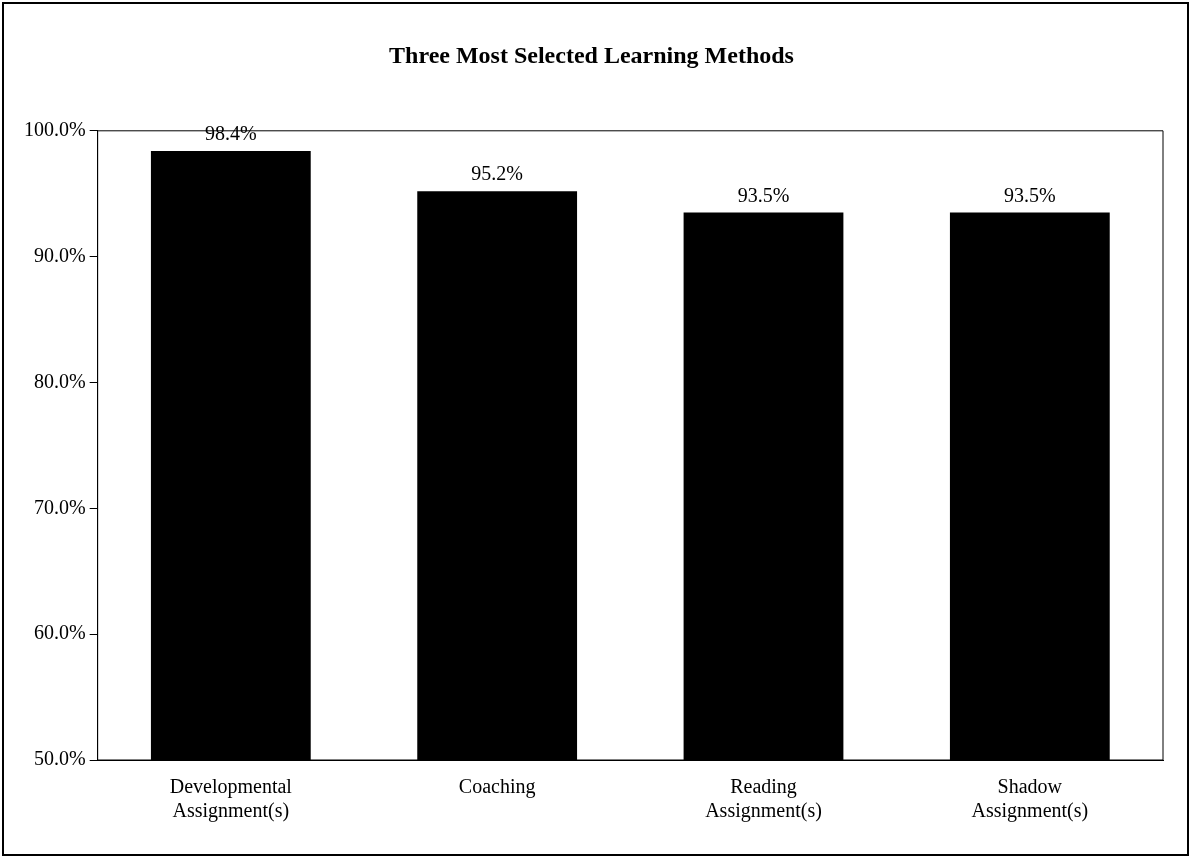 This screenshot has width=1193, height=860. What do you see at coordinates (1030, 799) in the screenshot?
I see `x-tick-label: Shadow Assignment(s)` at bounding box center [1030, 799].